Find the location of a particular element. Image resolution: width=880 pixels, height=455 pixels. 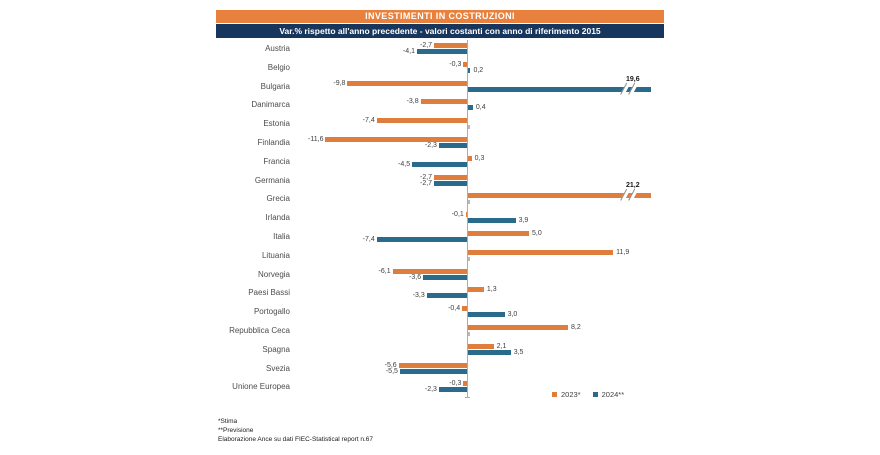

category-label: Bulgaria is located at coordinates (275, 86).